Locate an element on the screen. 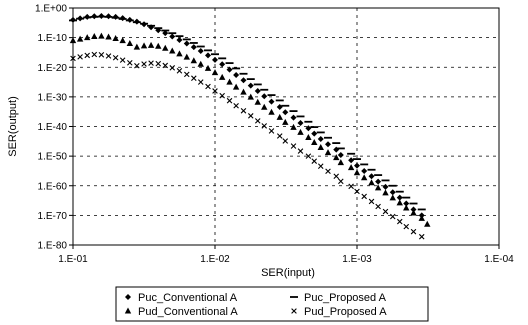  legend-label: Pud_Conventional A is located at coordinates (188, 312).